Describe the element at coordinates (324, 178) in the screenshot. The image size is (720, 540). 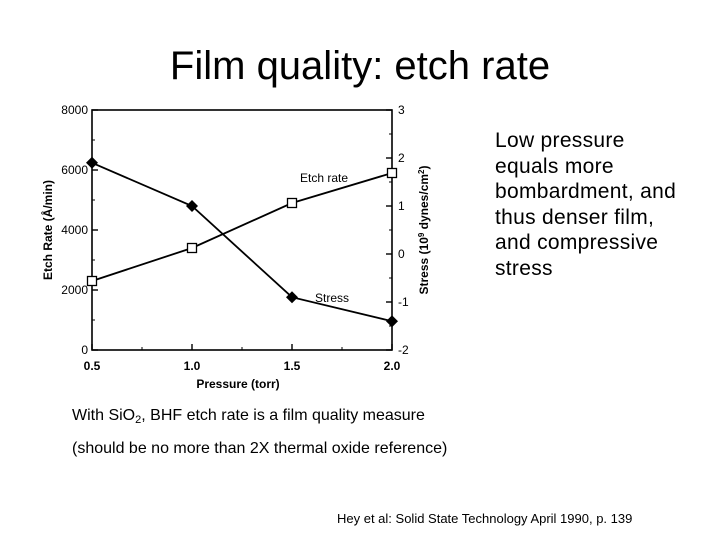
I see `series-label-etch-rate: Etch rate` at that location.